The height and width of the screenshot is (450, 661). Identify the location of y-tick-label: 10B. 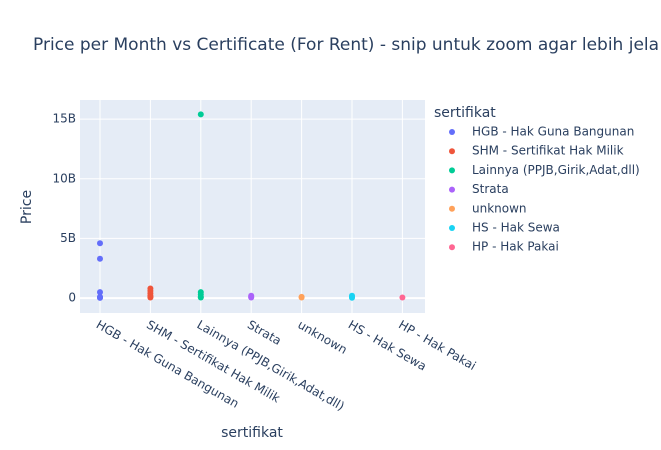
(64, 178).